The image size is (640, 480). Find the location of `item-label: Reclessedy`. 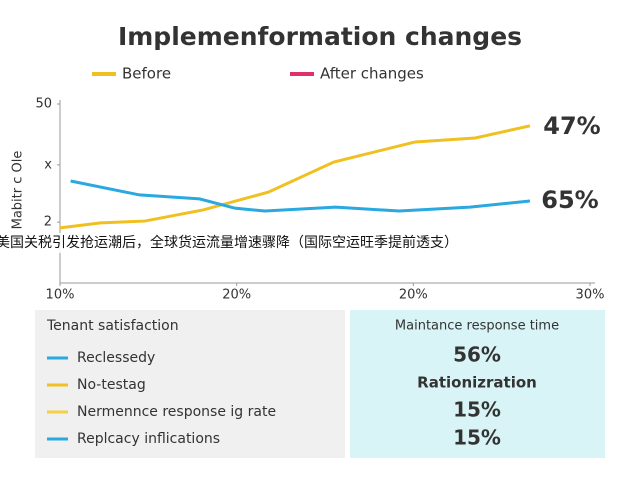

item-label: Reclessedy is located at coordinates (116, 358).